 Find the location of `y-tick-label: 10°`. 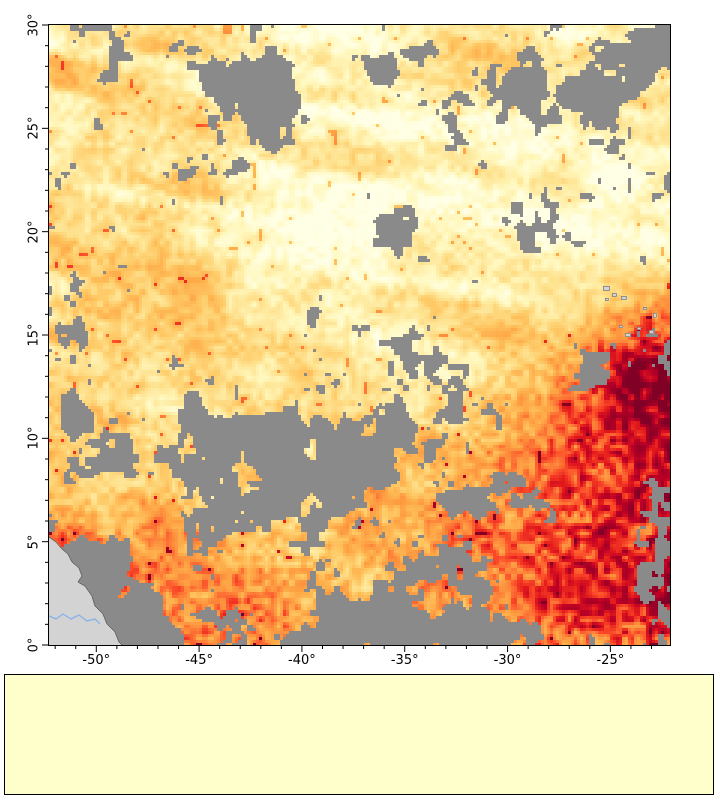

y-tick-label: 10° is located at coordinates (34, 438).